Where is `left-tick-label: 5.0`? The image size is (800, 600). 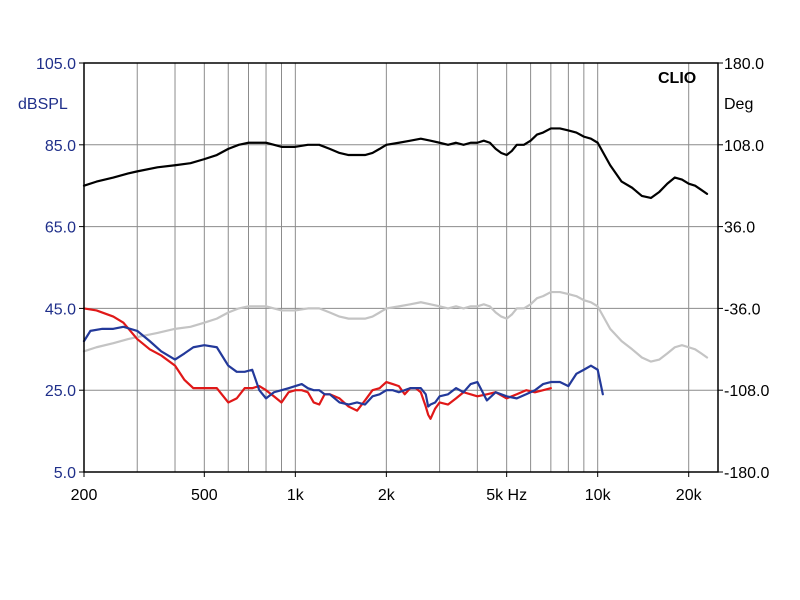
left-tick-label: 5.0 is located at coordinates (65, 473).